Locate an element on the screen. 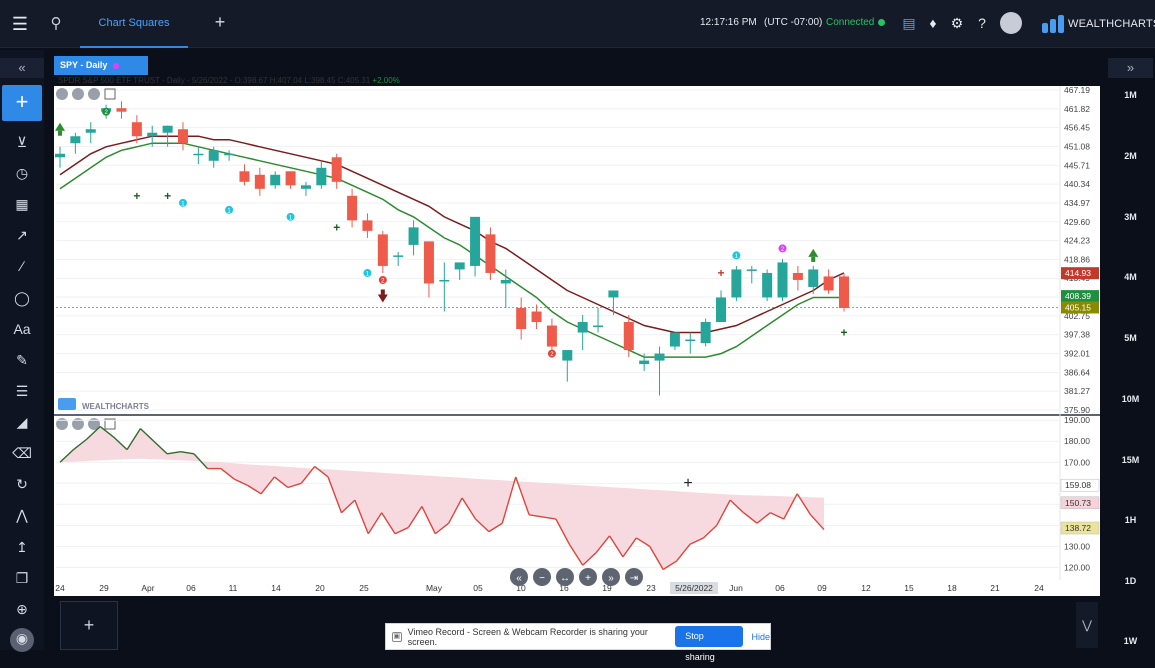 The image size is (1155, 668). y-tick-label: 467.19 is located at coordinates (1077, 90).